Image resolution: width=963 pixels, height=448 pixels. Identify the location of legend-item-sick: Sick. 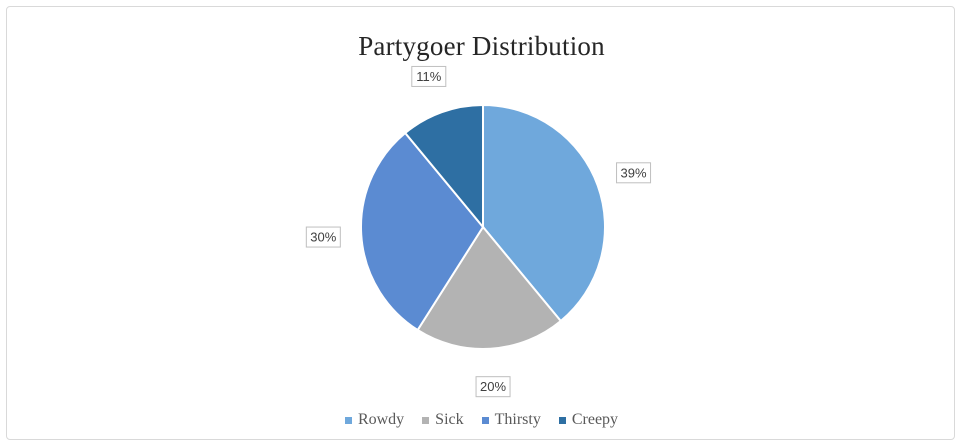
(443, 420).